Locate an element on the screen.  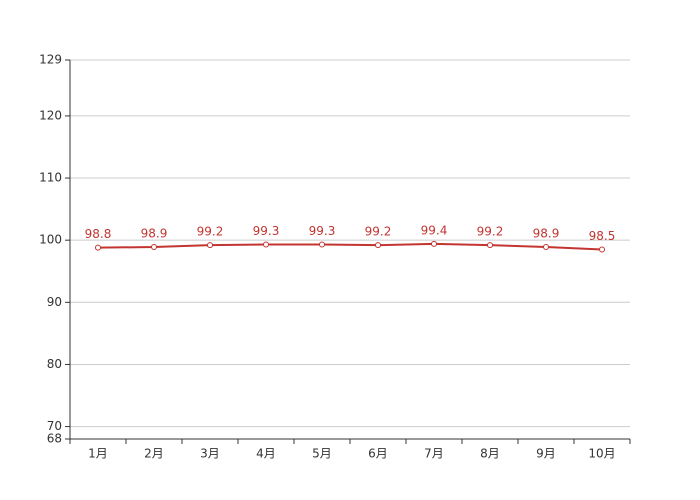
x-tick-label: 9月 is located at coordinates (546, 454).